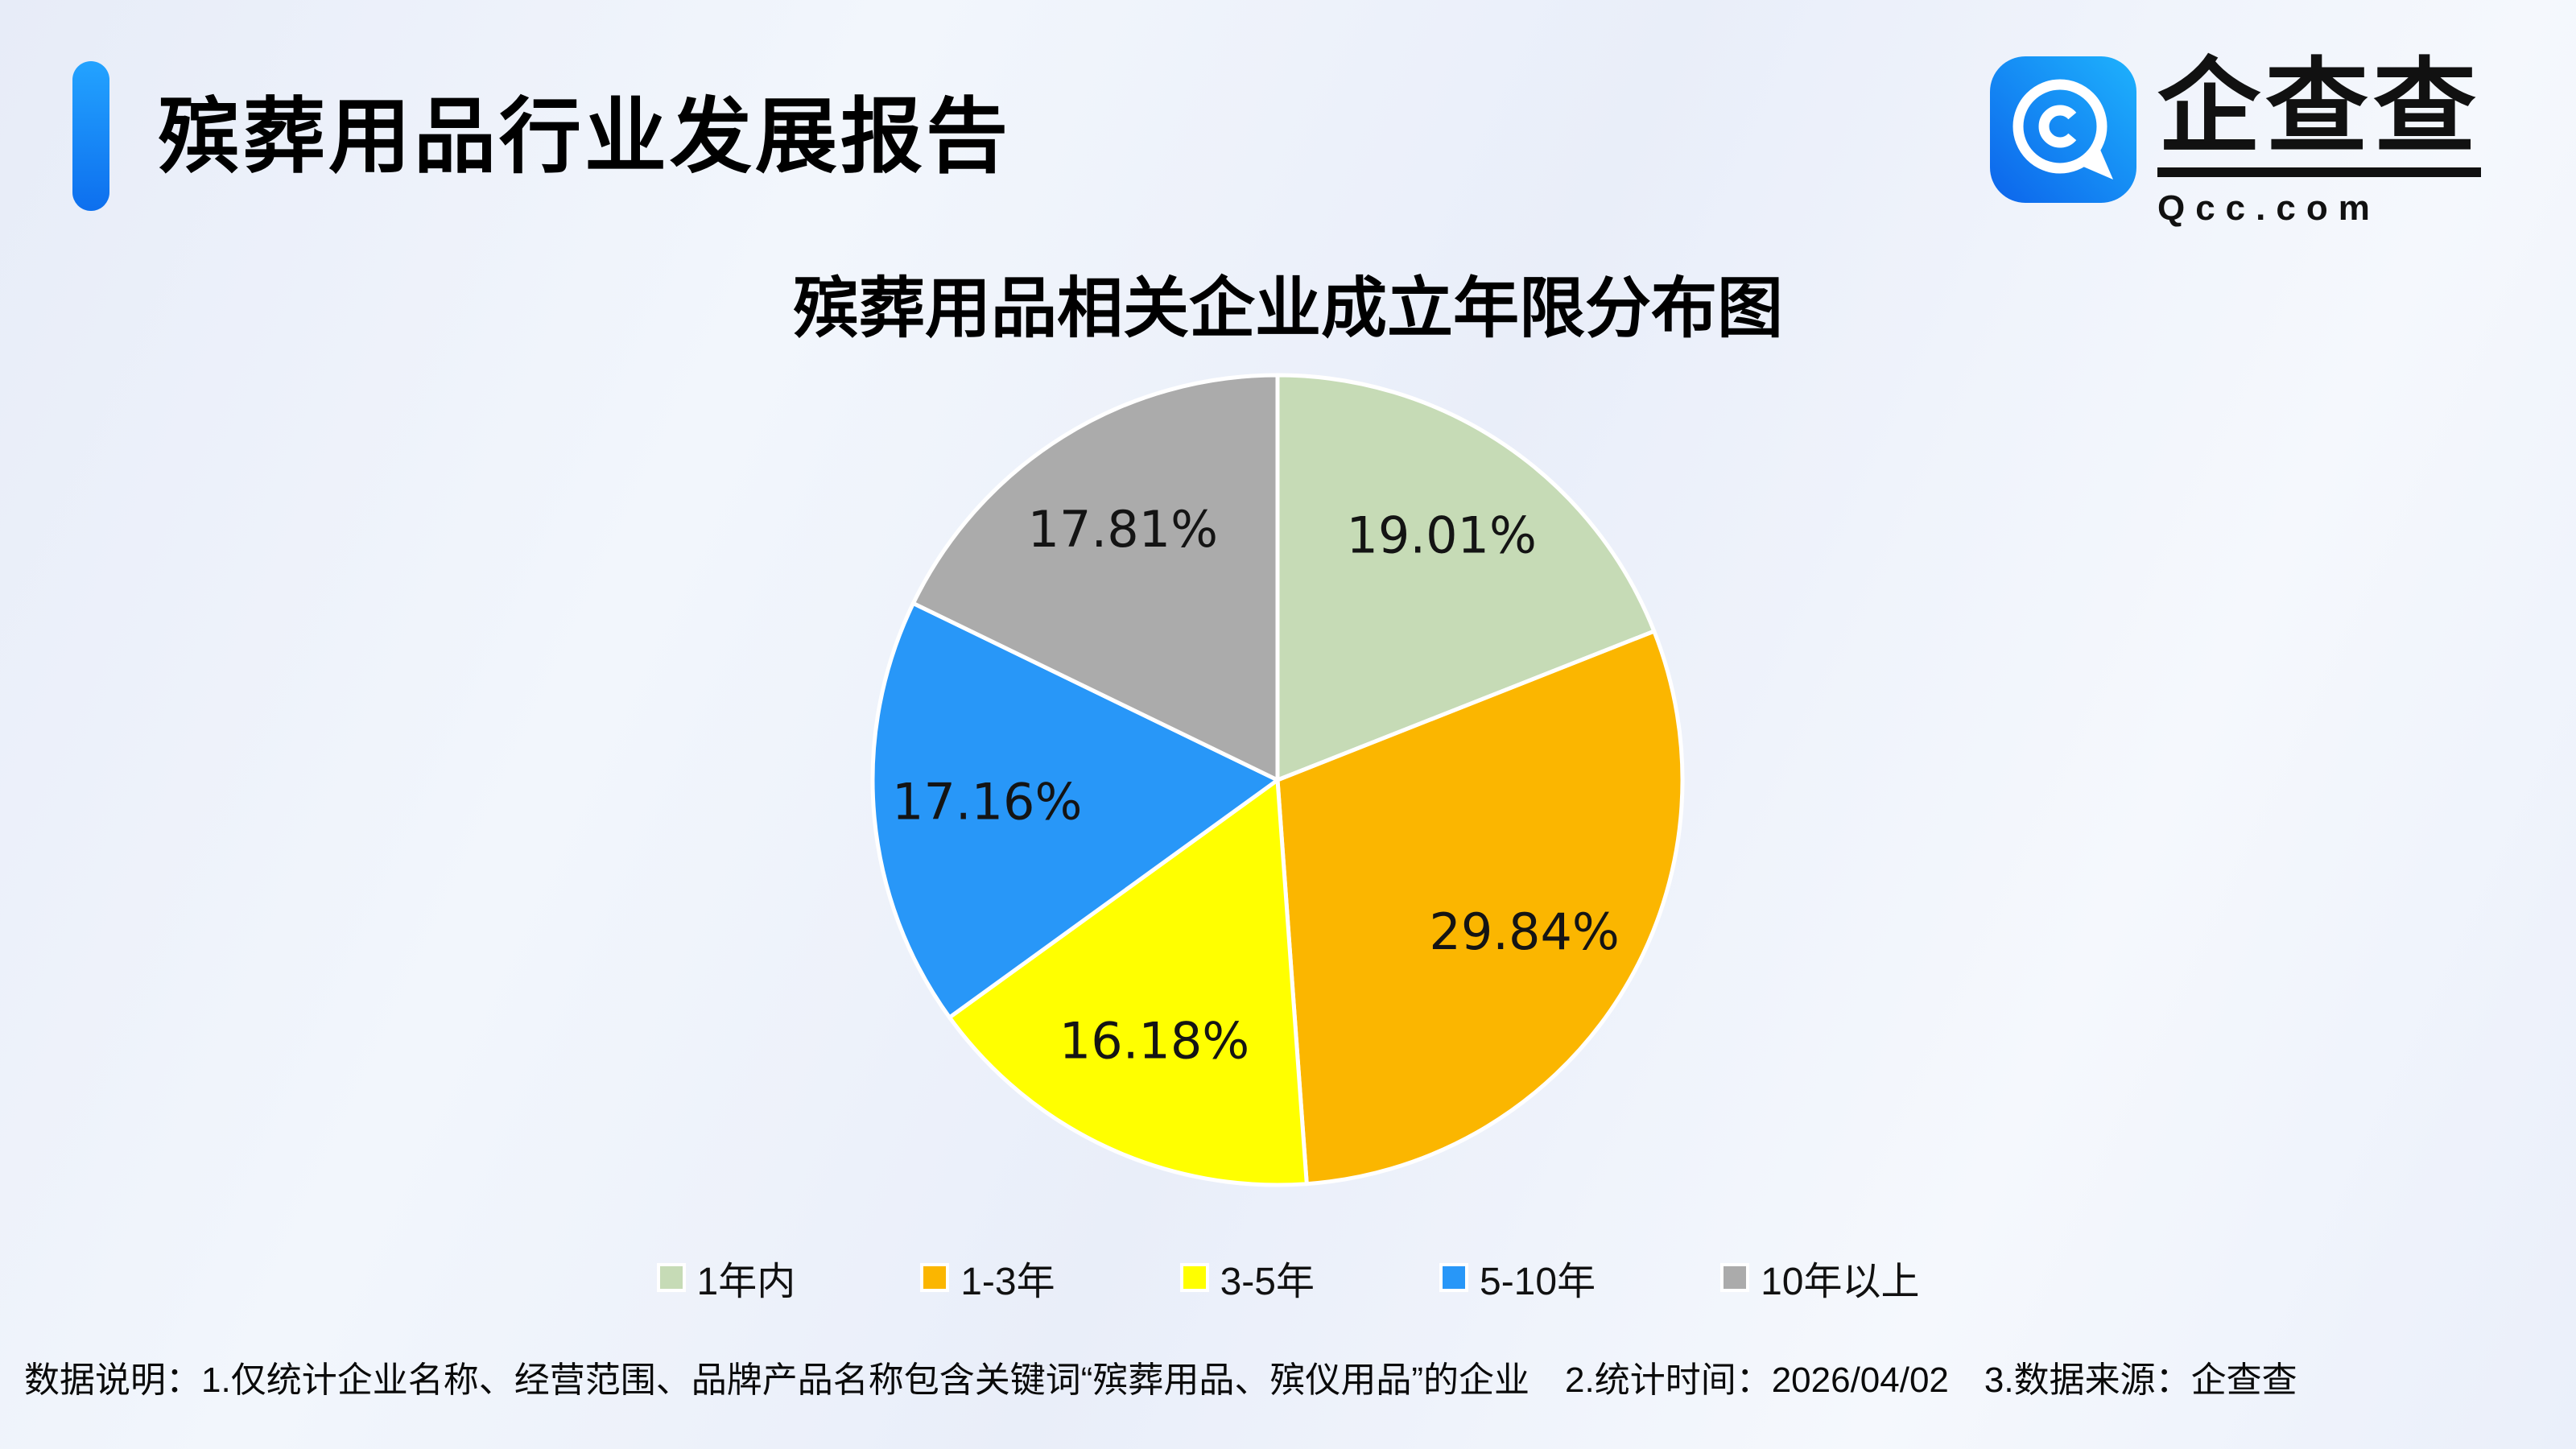  What do you see at coordinates (1123, 529) in the screenshot?
I see `pie-slice-label: 17.81%` at bounding box center [1123, 529].